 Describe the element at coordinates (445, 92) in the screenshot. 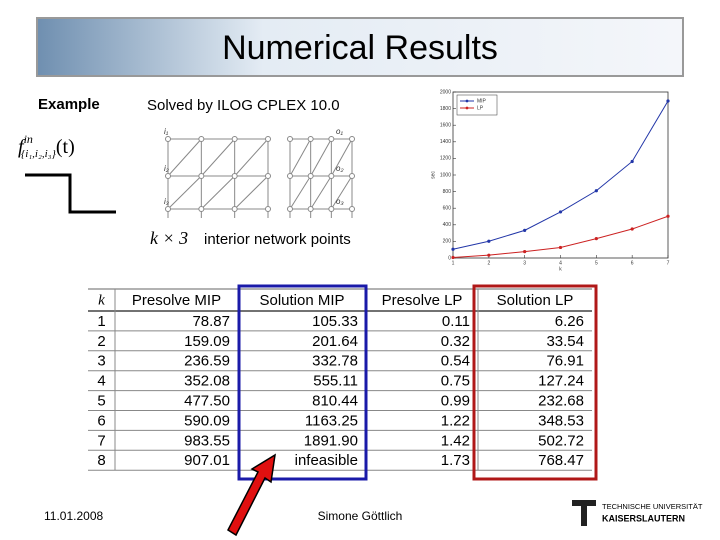

I see `y-tick-label: 2000` at that location.